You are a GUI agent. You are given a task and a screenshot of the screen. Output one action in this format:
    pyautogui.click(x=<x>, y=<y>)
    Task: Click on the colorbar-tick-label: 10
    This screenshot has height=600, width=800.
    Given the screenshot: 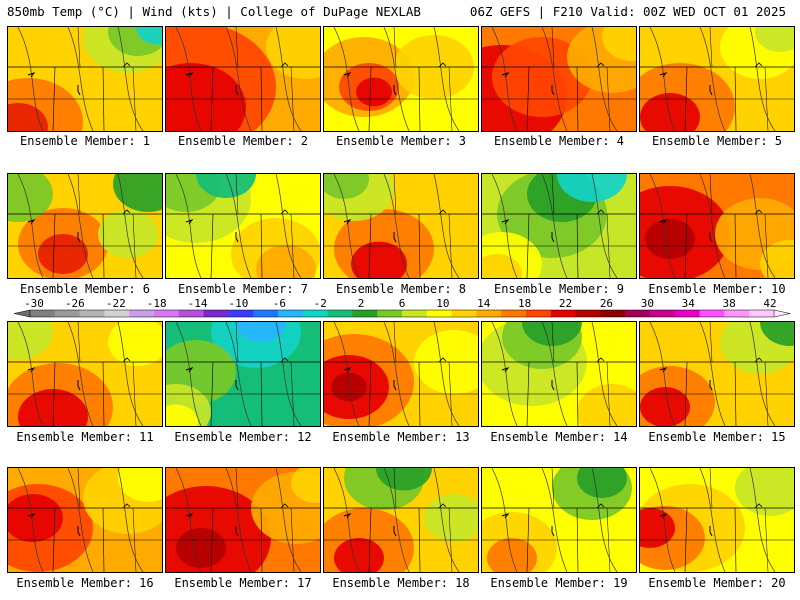 What is the action you would take?
    pyautogui.click(x=442, y=303)
    